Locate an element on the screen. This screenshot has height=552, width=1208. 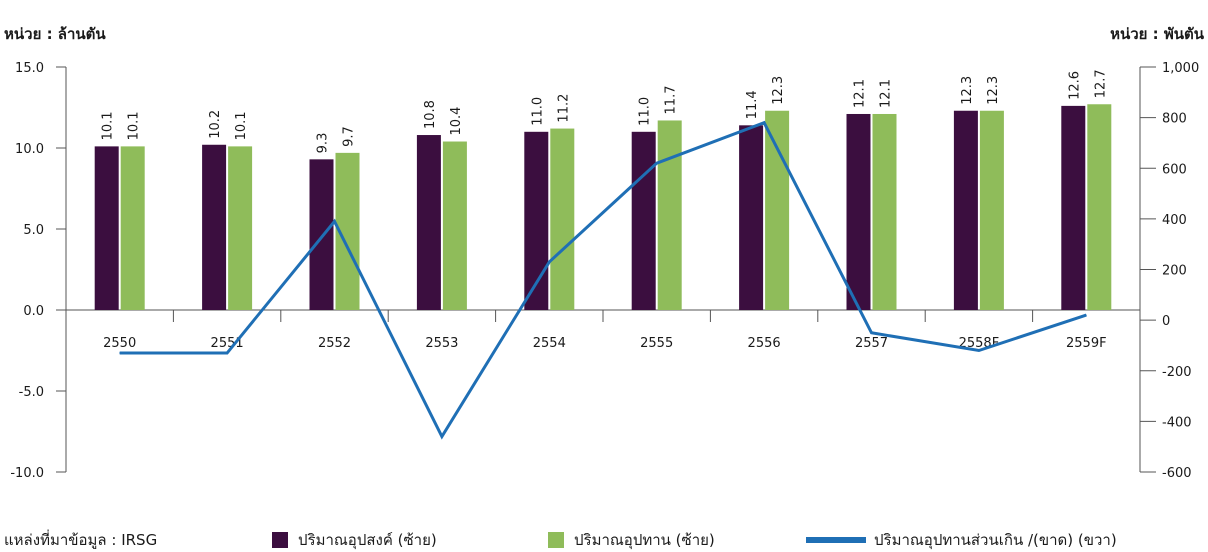
right-axis-tick-label: -200 is located at coordinates (1177, 372).